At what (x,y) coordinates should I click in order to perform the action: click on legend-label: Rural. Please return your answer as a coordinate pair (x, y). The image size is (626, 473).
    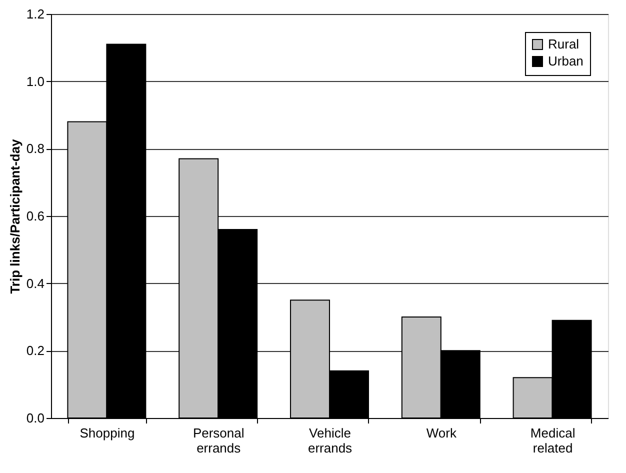
    Looking at the image, I should click on (564, 44).